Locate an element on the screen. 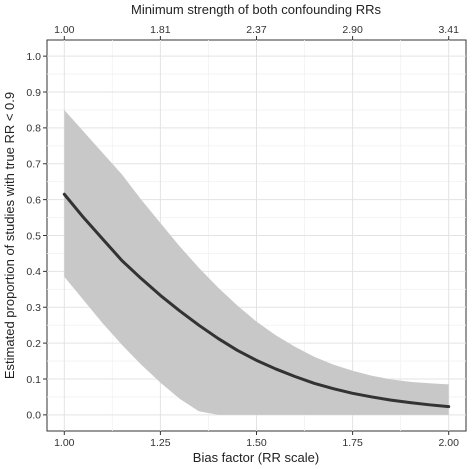  x-tick-label: 1.00 is located at coordinates (64, 443).